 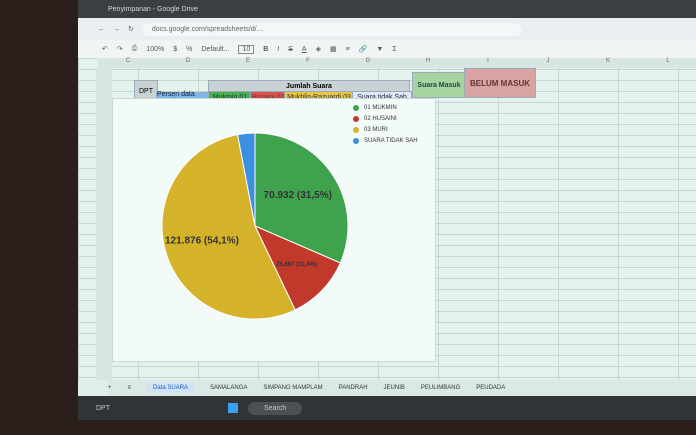 I want to click on font-size-input: 10, so click(x=246, y=49).